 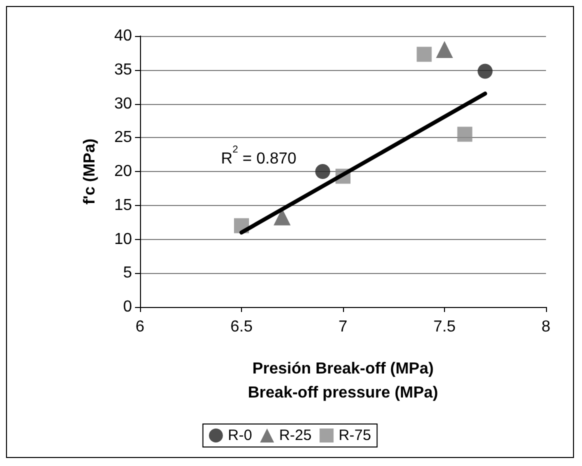 What do you see at coordinates (123, 205) in the screenshot?
I see `y-tick-label: 15` at bounding box center [123, 205].